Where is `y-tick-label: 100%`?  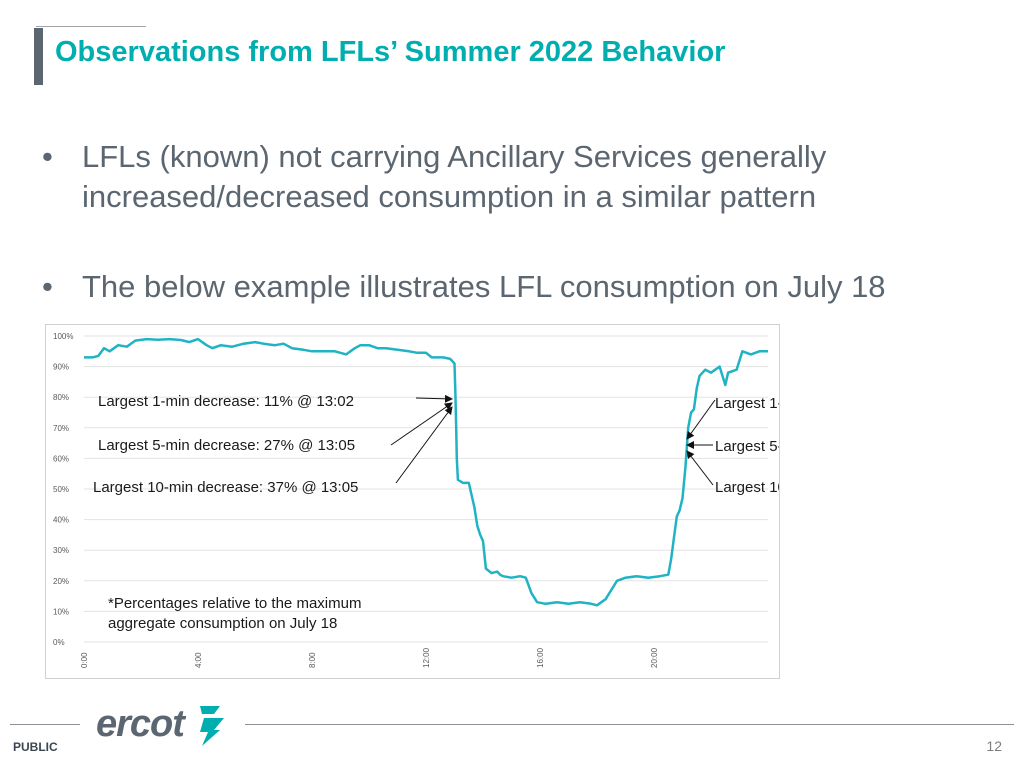 y-tick-label: 100% is located at coordinates (63, 336).